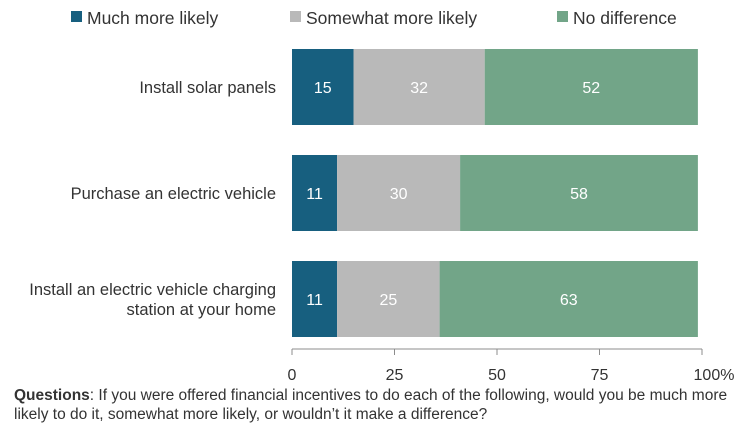 This screenshot has height=426, width=747. Describe the element at coordinates (497, 375) in the screenshot. I see `x-tick-label-3: 50` at that location.